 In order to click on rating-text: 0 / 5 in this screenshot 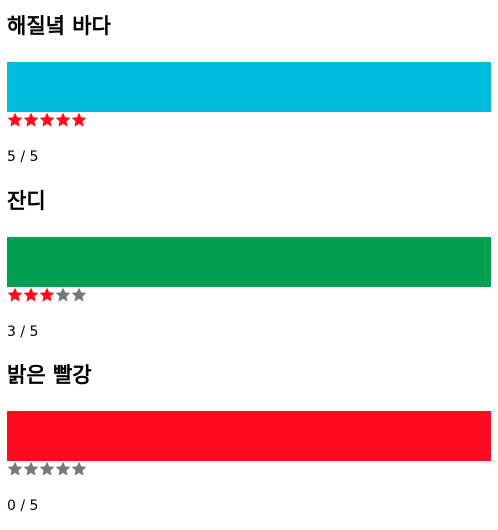, I will do `click(23, 506)`.